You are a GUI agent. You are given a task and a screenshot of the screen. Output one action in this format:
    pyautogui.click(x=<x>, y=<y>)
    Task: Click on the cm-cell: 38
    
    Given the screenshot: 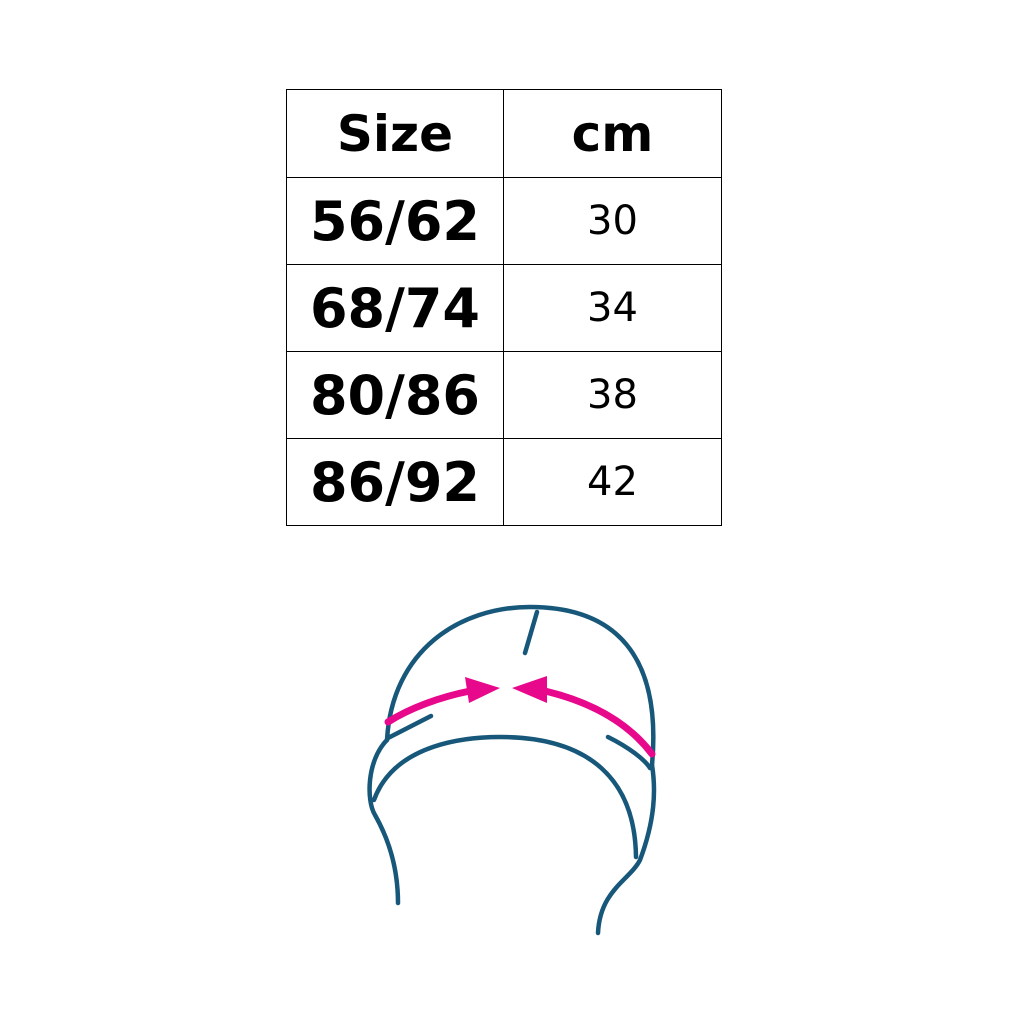 What is the action you would take?
    pyautogui.click(x=612, y=395)
    